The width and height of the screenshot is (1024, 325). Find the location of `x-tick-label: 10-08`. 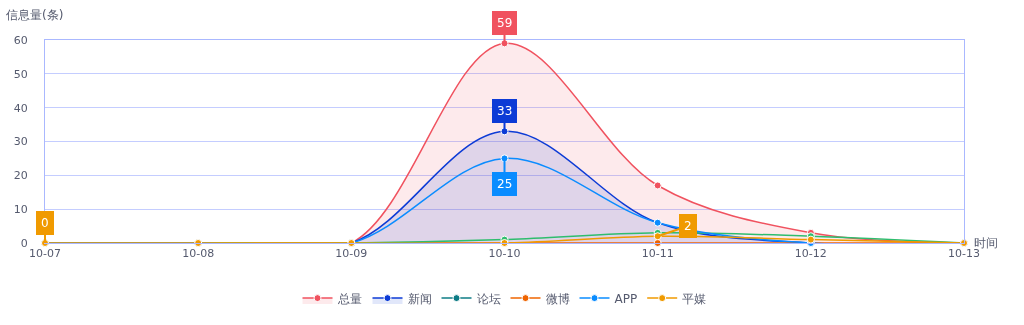

x-tick-label: 10-08 is located at coordinates (198, 254).